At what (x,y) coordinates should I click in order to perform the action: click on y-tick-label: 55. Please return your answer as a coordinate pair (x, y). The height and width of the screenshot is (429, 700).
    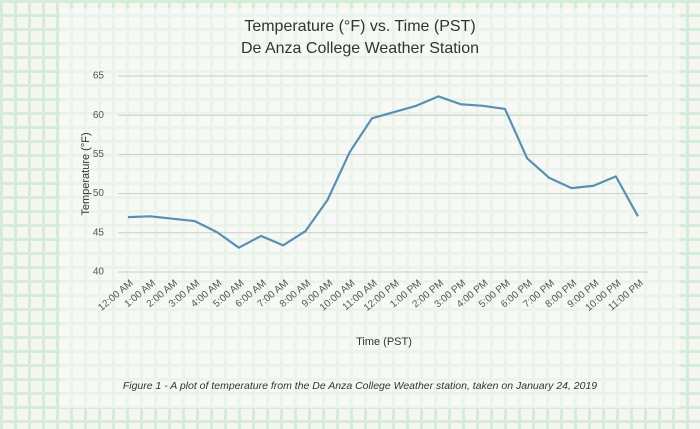
    Looking at the image, I should click on (99, 154).